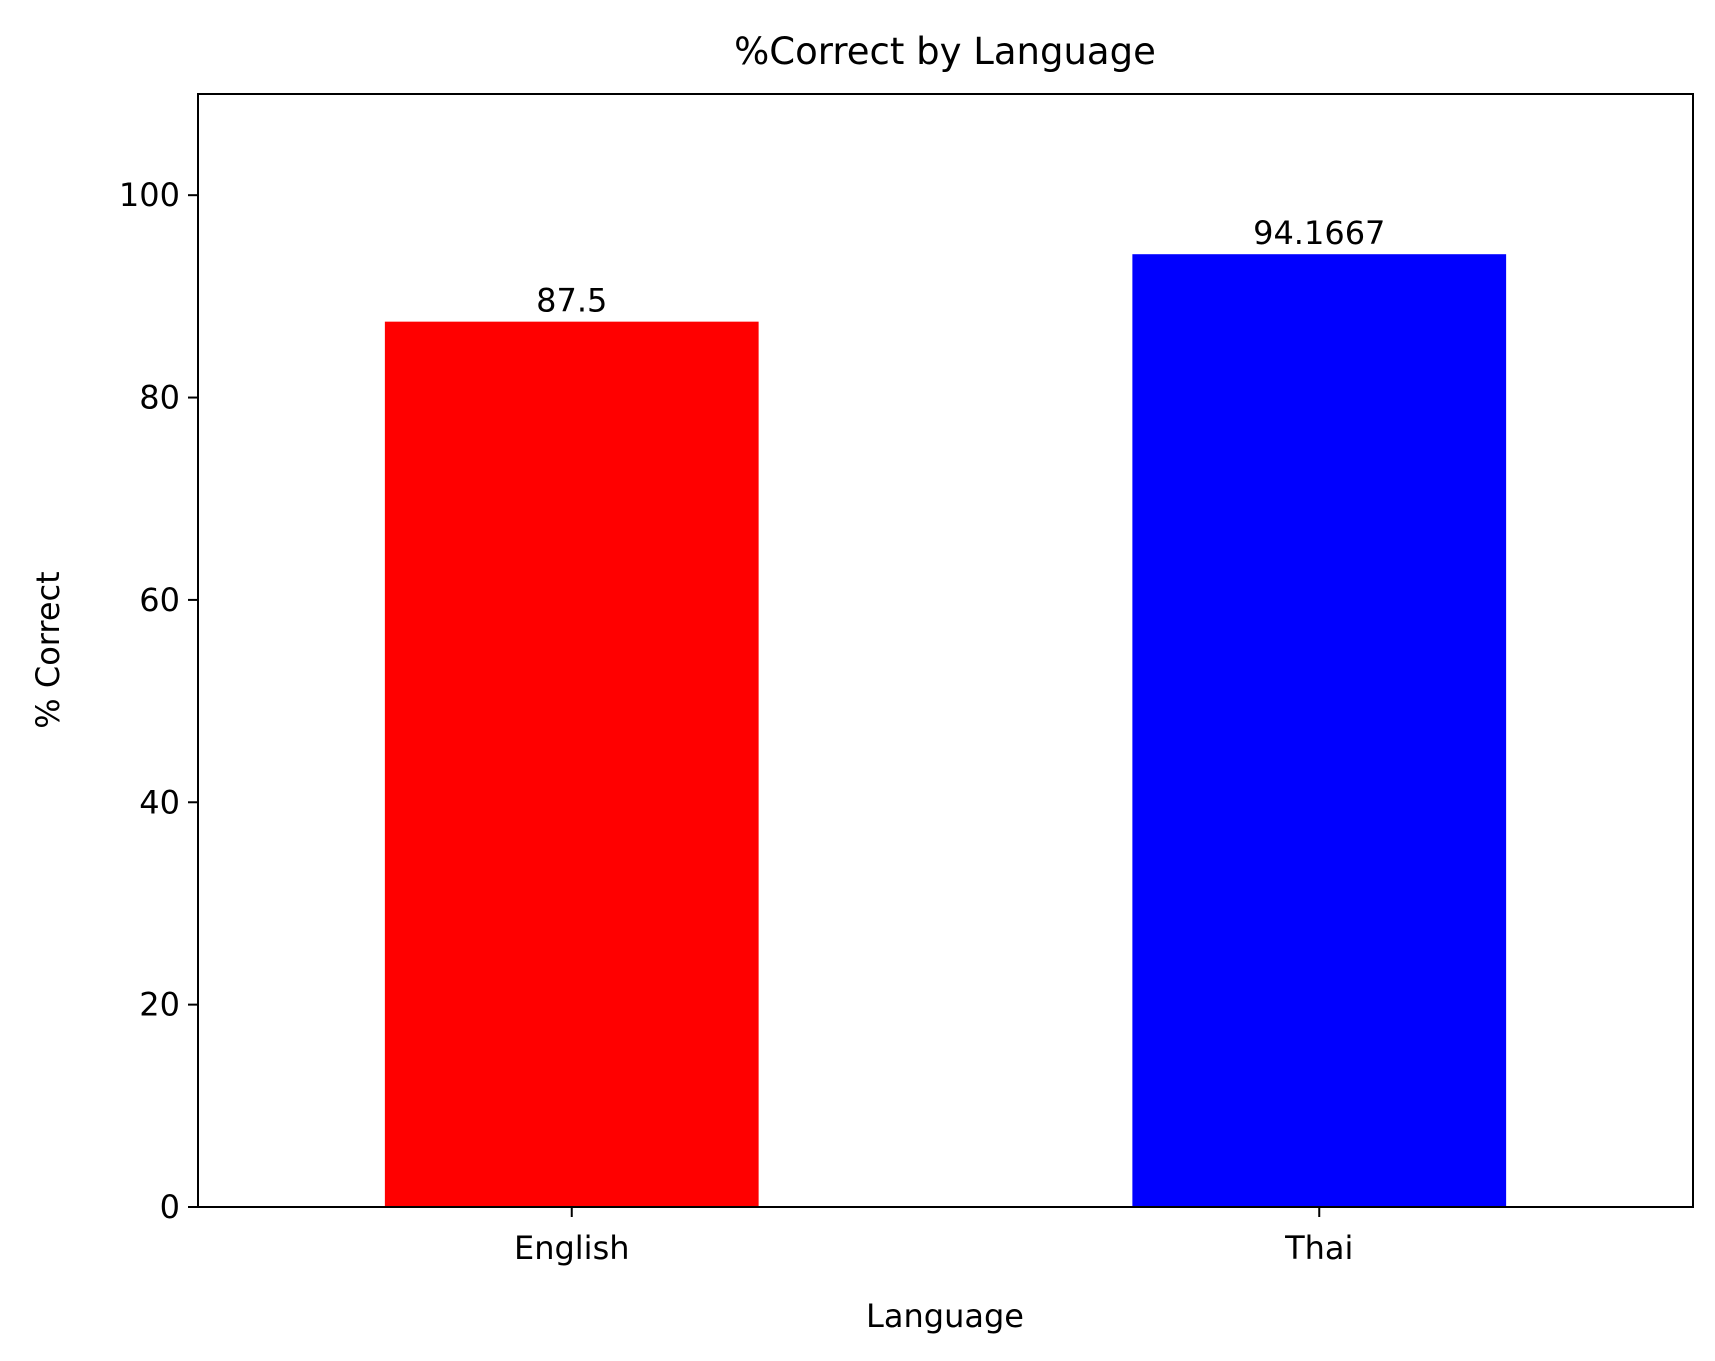 This screenshot has height=1361, width=1715. What do you see at coordinates (170, 1207) in the screenshot?
I see `y-tick-label: 0` at bounding box center [170, 1207].